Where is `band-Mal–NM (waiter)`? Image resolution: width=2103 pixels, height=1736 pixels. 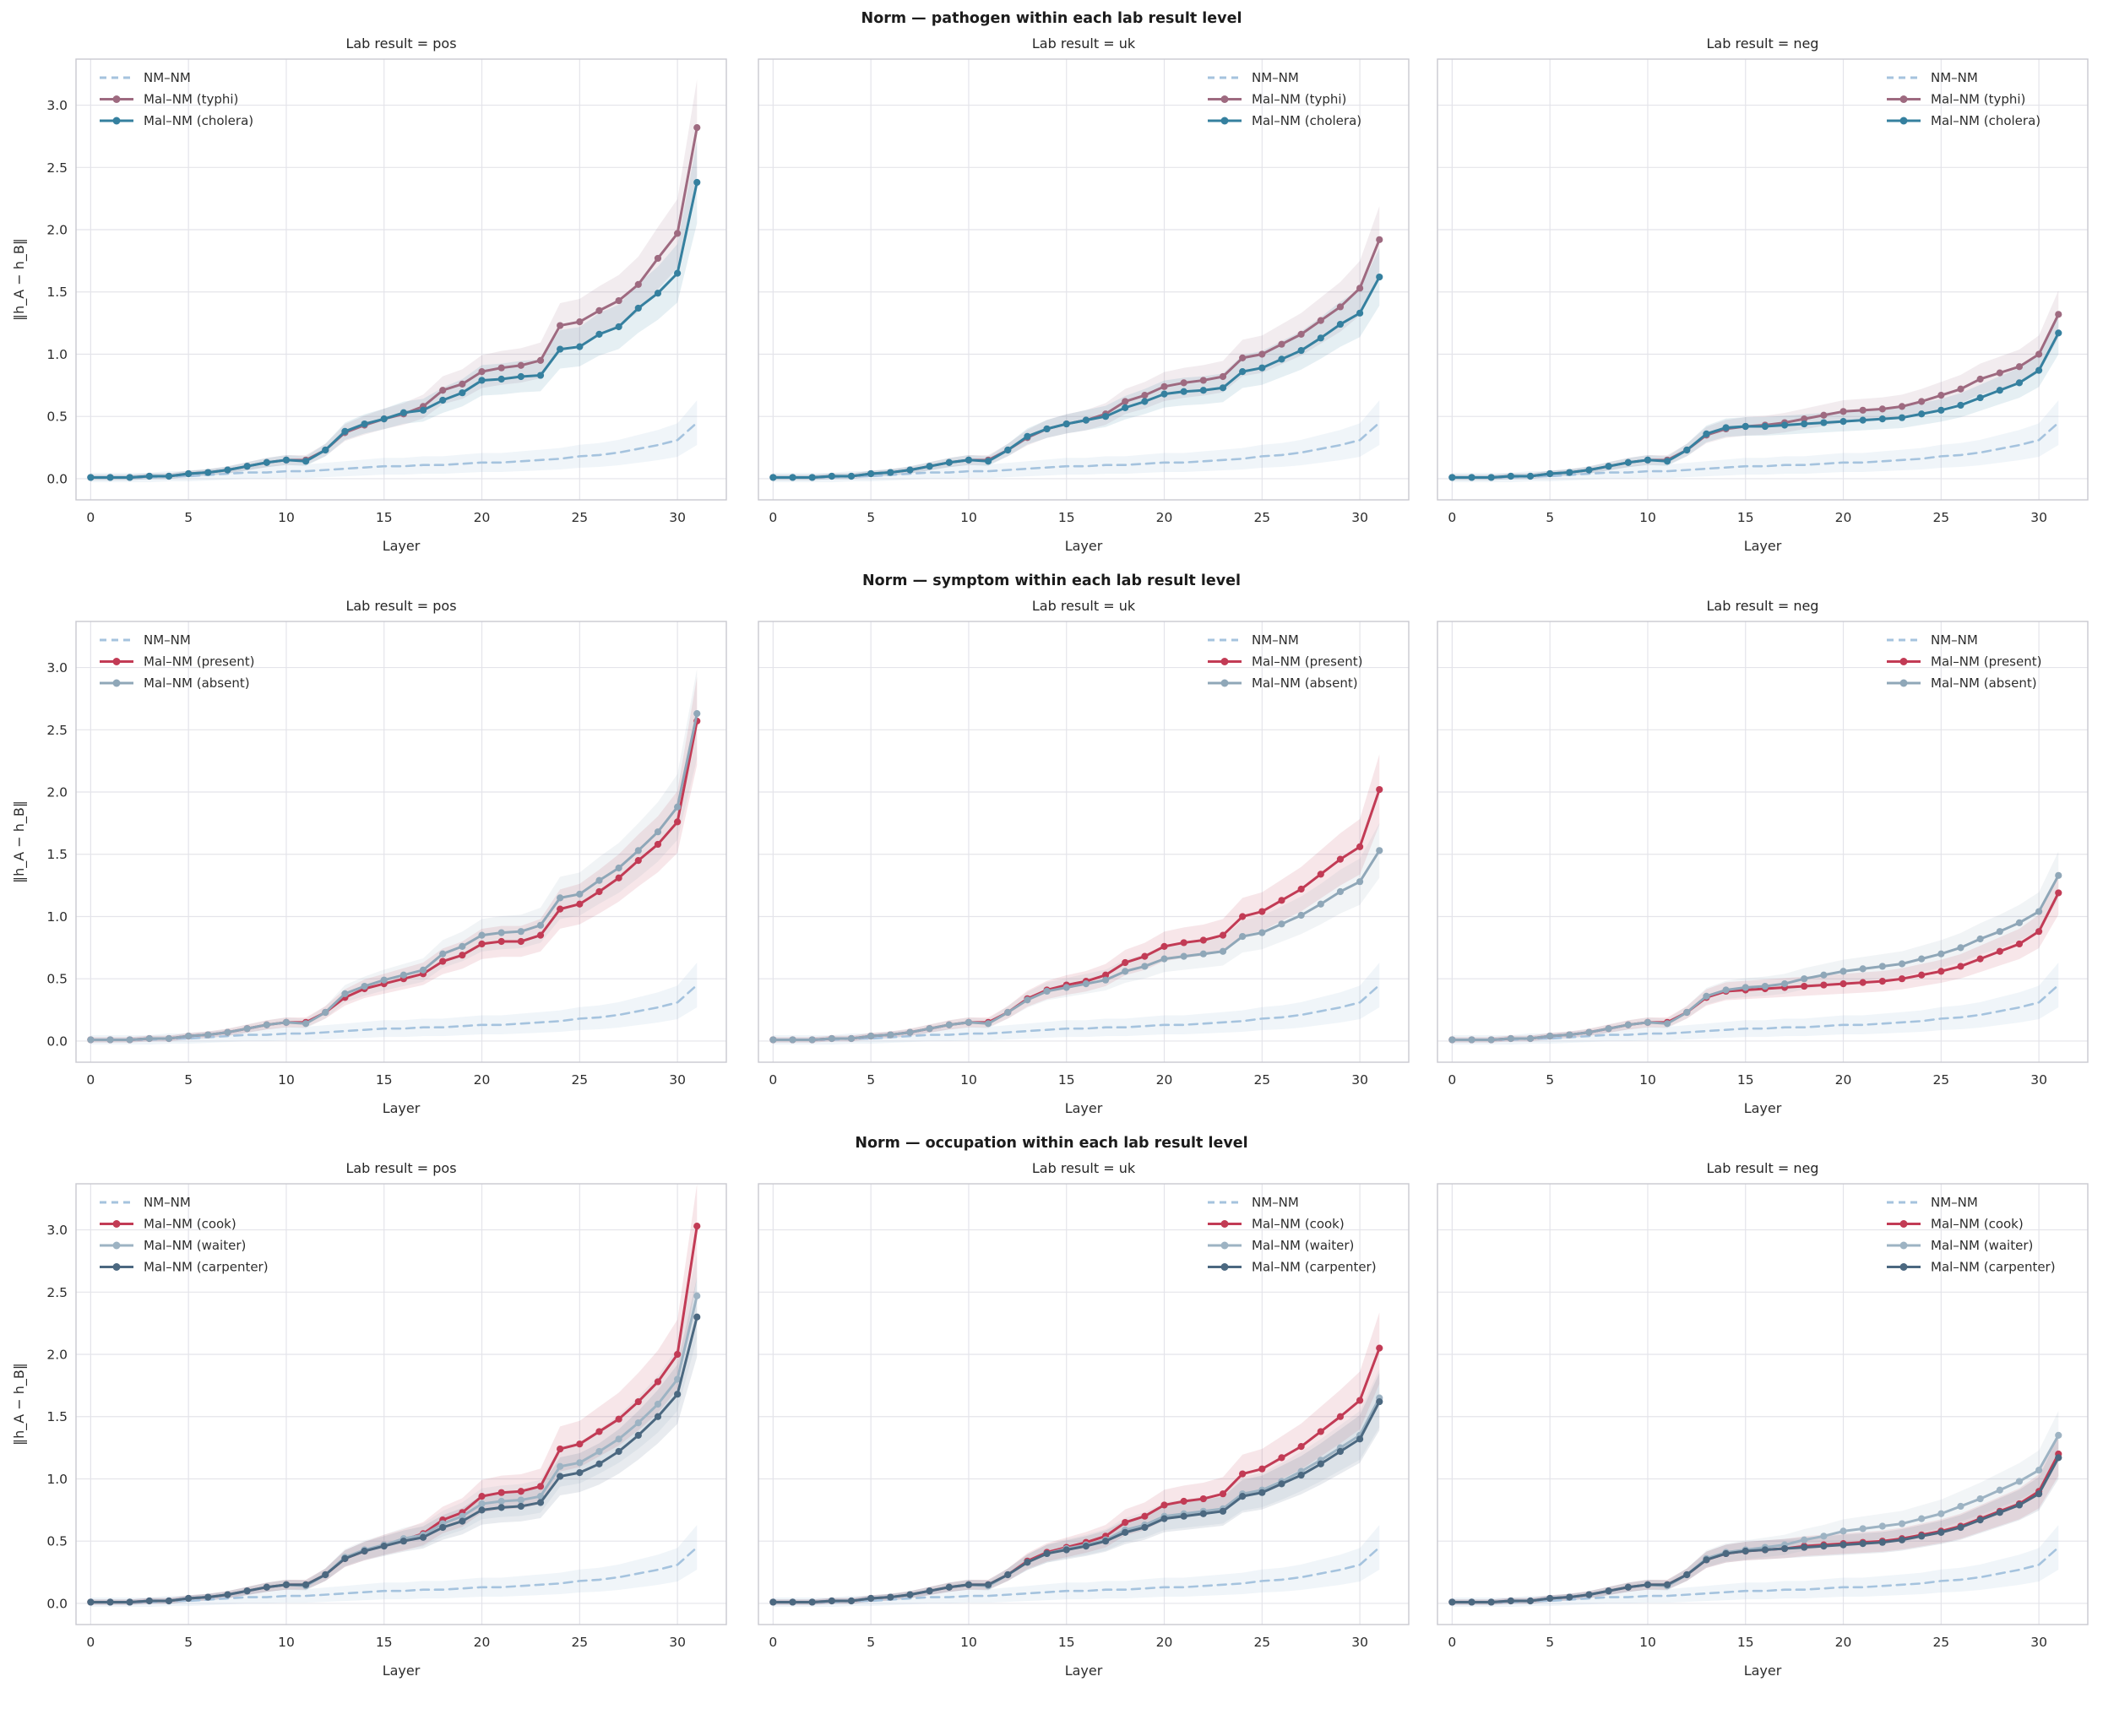 band-Mal–NM (waiter) is located at coordinates (1756, 1508).